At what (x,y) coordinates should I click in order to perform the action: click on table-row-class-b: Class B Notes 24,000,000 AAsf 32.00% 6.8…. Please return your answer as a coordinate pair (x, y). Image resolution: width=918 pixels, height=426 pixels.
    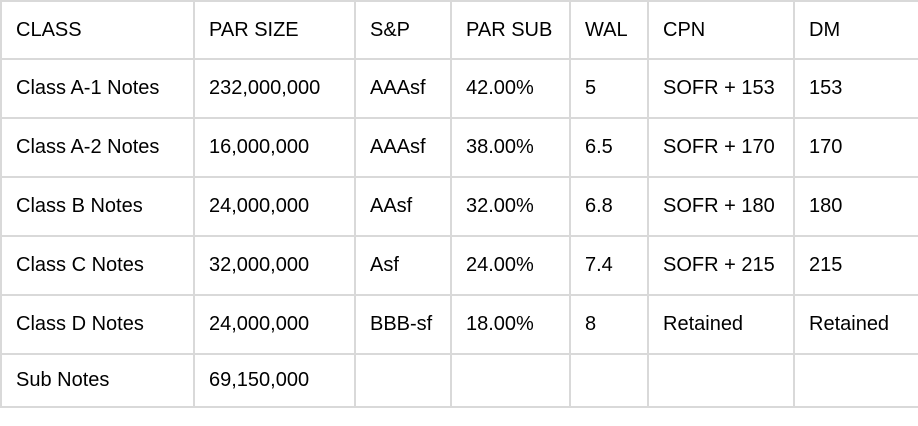
    Looking at the image, I should click on (459, 206).